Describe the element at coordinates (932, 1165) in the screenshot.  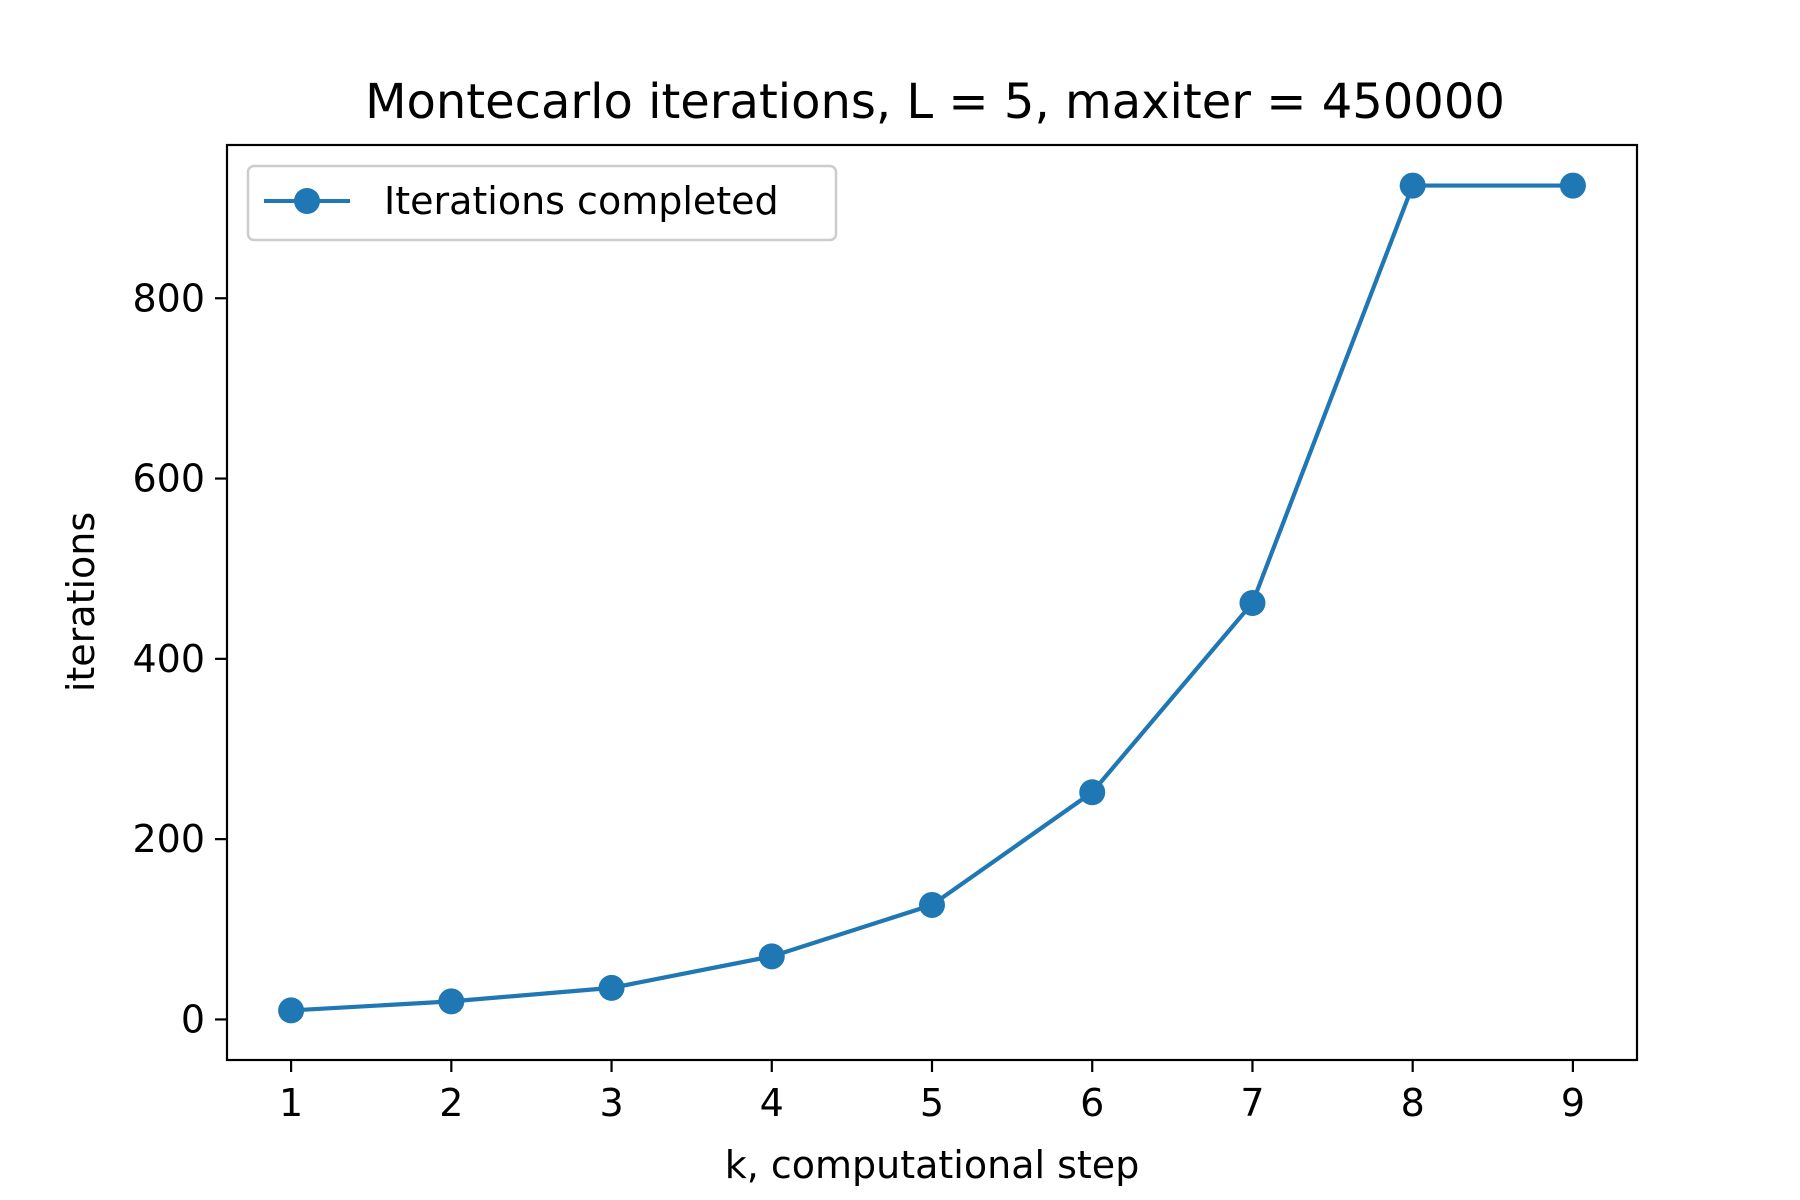
I see `x-axis-label: k, computational step` at that location.